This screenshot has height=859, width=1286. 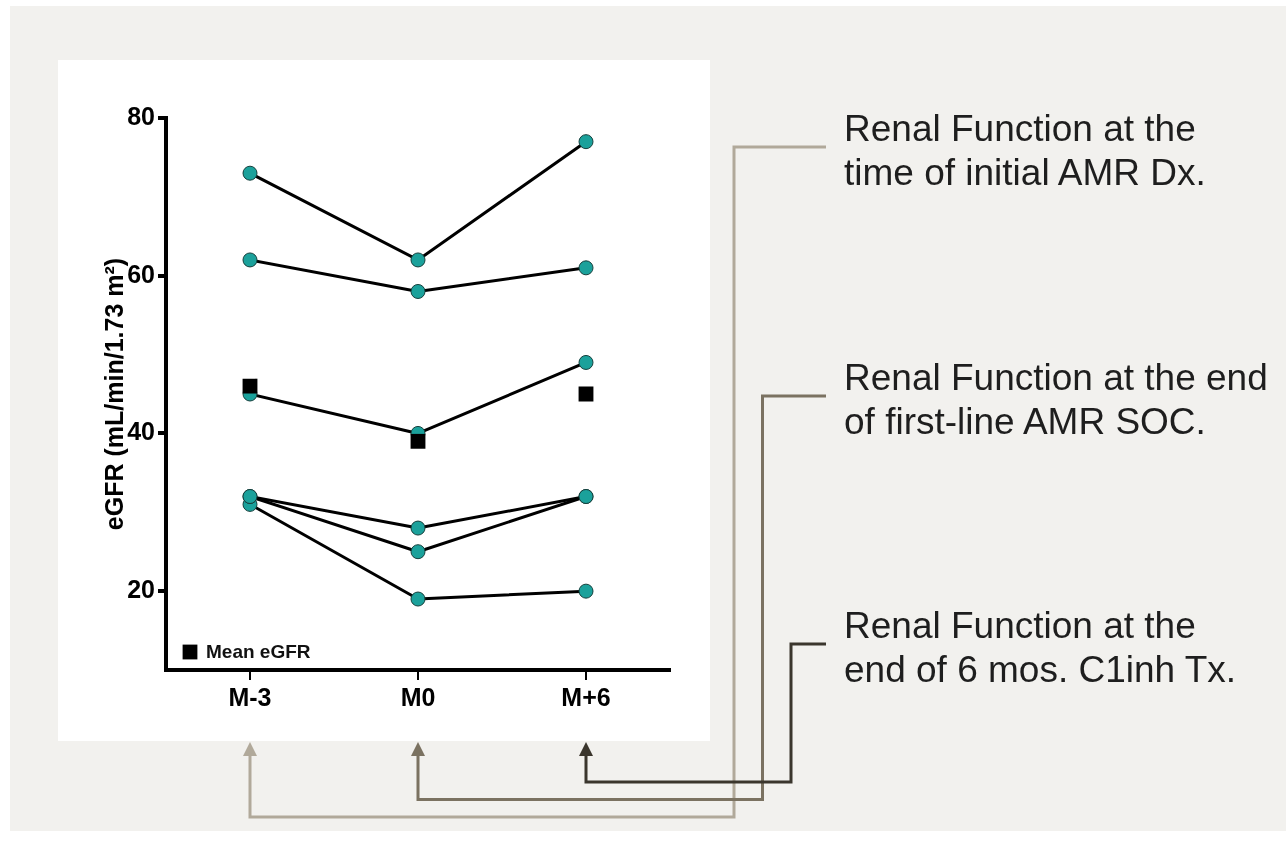 I want to click on text: Renal Function at the end of first-line AMR SOC., so click(x=1056, y=399).